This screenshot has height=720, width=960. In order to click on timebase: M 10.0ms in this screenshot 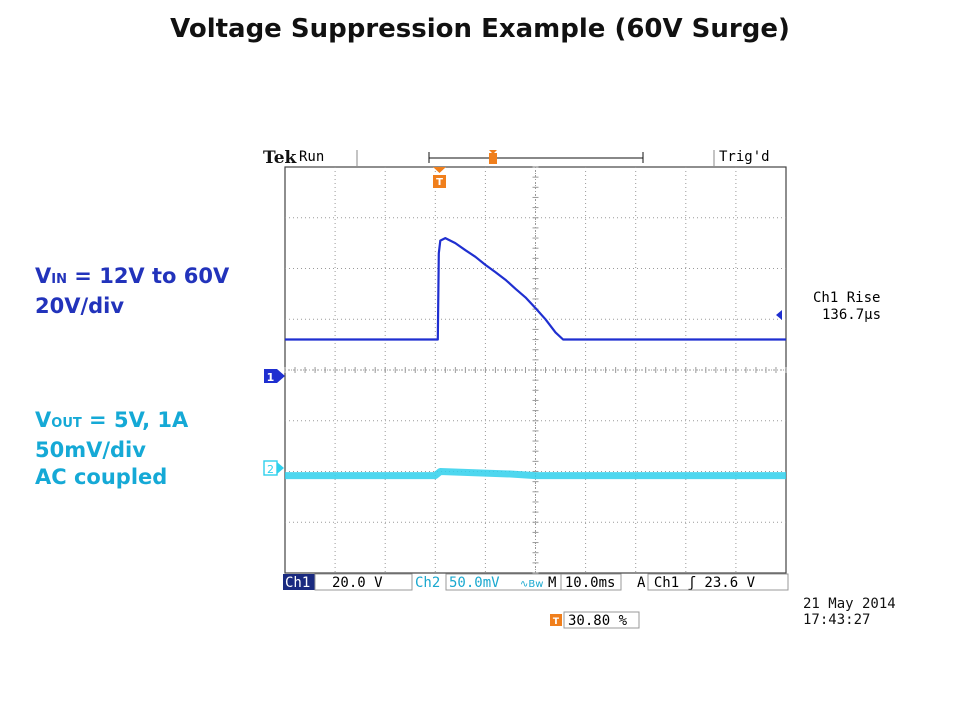, I will do `click(581, 583)`.